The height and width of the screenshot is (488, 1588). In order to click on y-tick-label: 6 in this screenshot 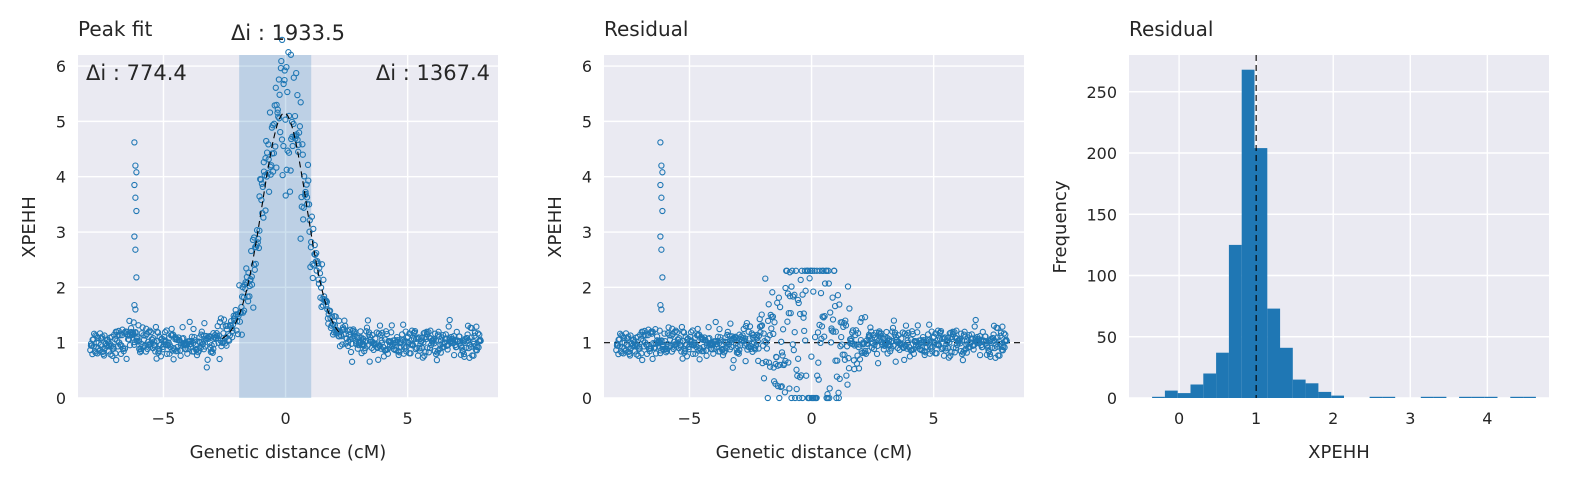, I will do `click(587, 66)`.